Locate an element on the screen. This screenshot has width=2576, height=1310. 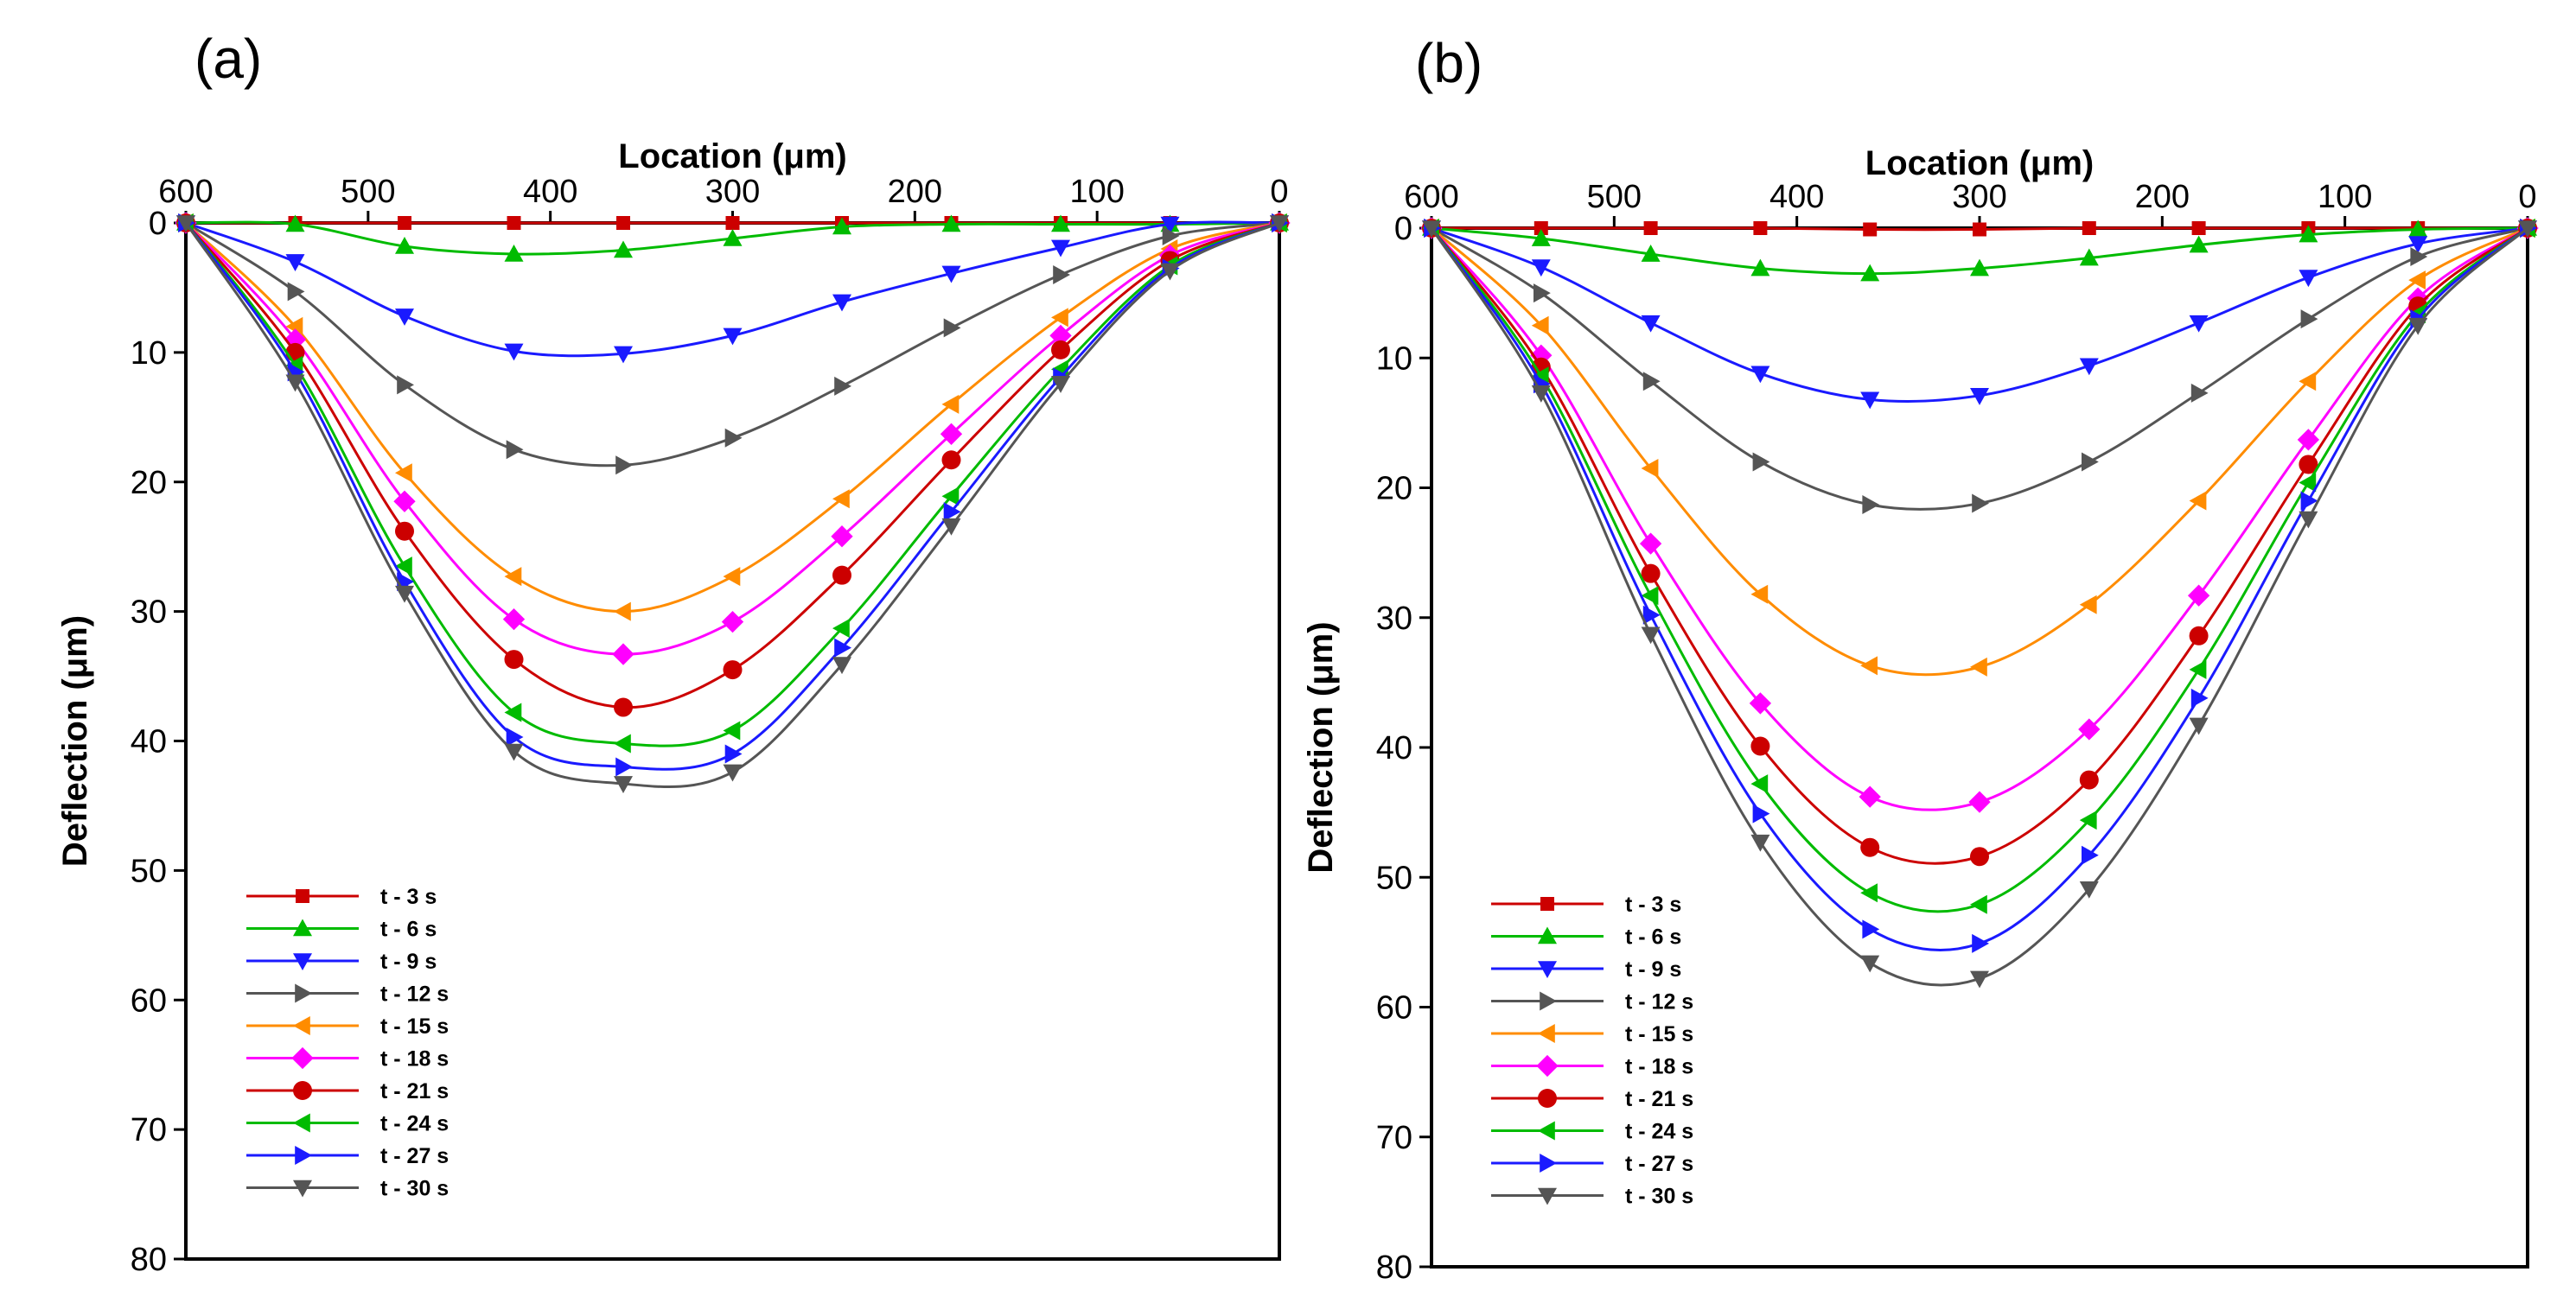
y-tick-label: 20 is located at coordinates (149, 483).